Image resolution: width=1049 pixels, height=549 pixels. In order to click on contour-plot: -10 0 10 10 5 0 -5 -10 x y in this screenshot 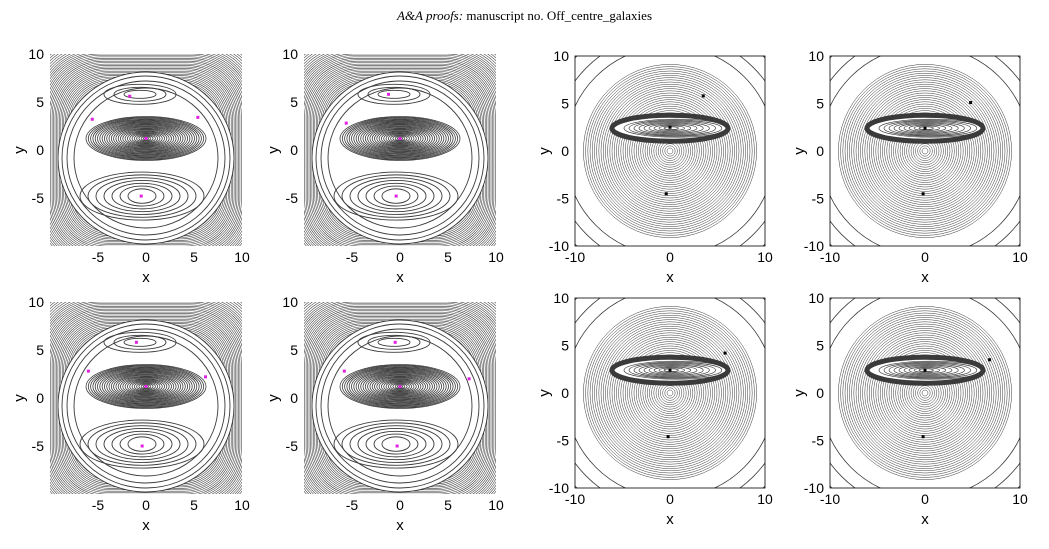, I will do `click(909, 167)`.